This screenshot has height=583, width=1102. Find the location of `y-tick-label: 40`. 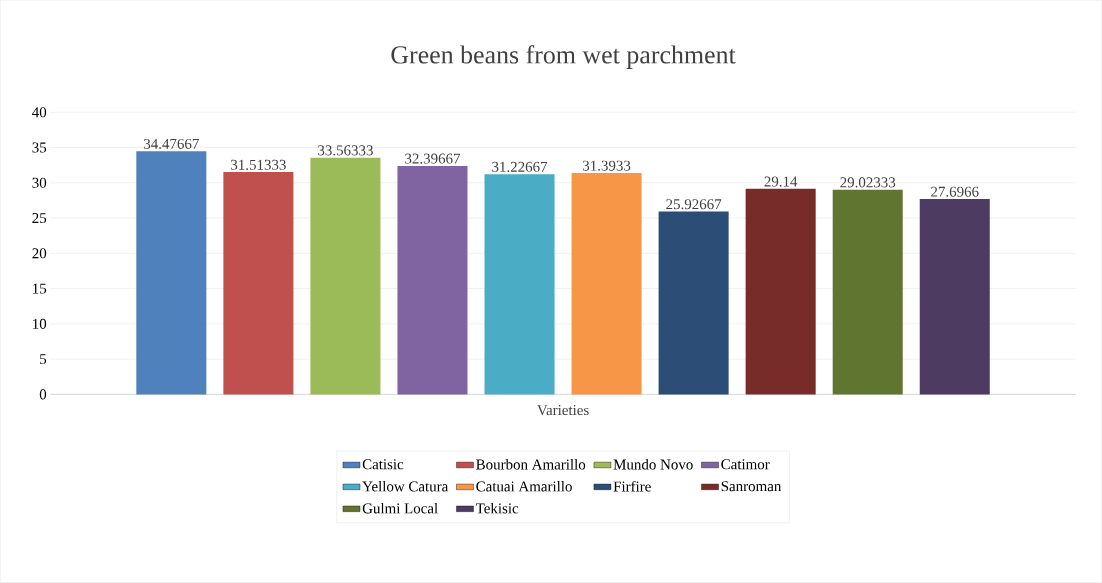

y-tick-label: 40 is located at coordinates (39, 112).